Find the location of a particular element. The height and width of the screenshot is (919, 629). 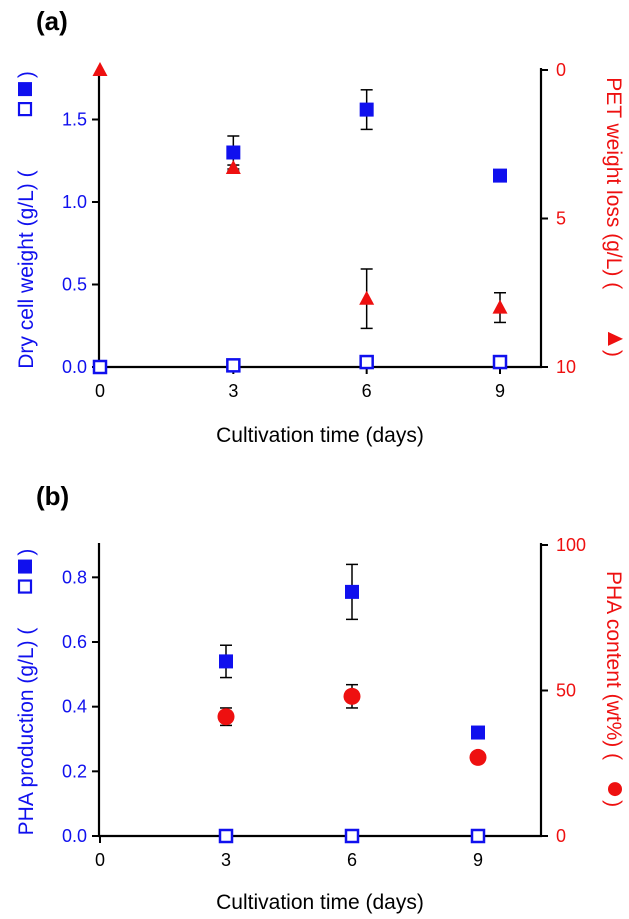

legend-filled-circle-icon is located at coordinates (615, 789).